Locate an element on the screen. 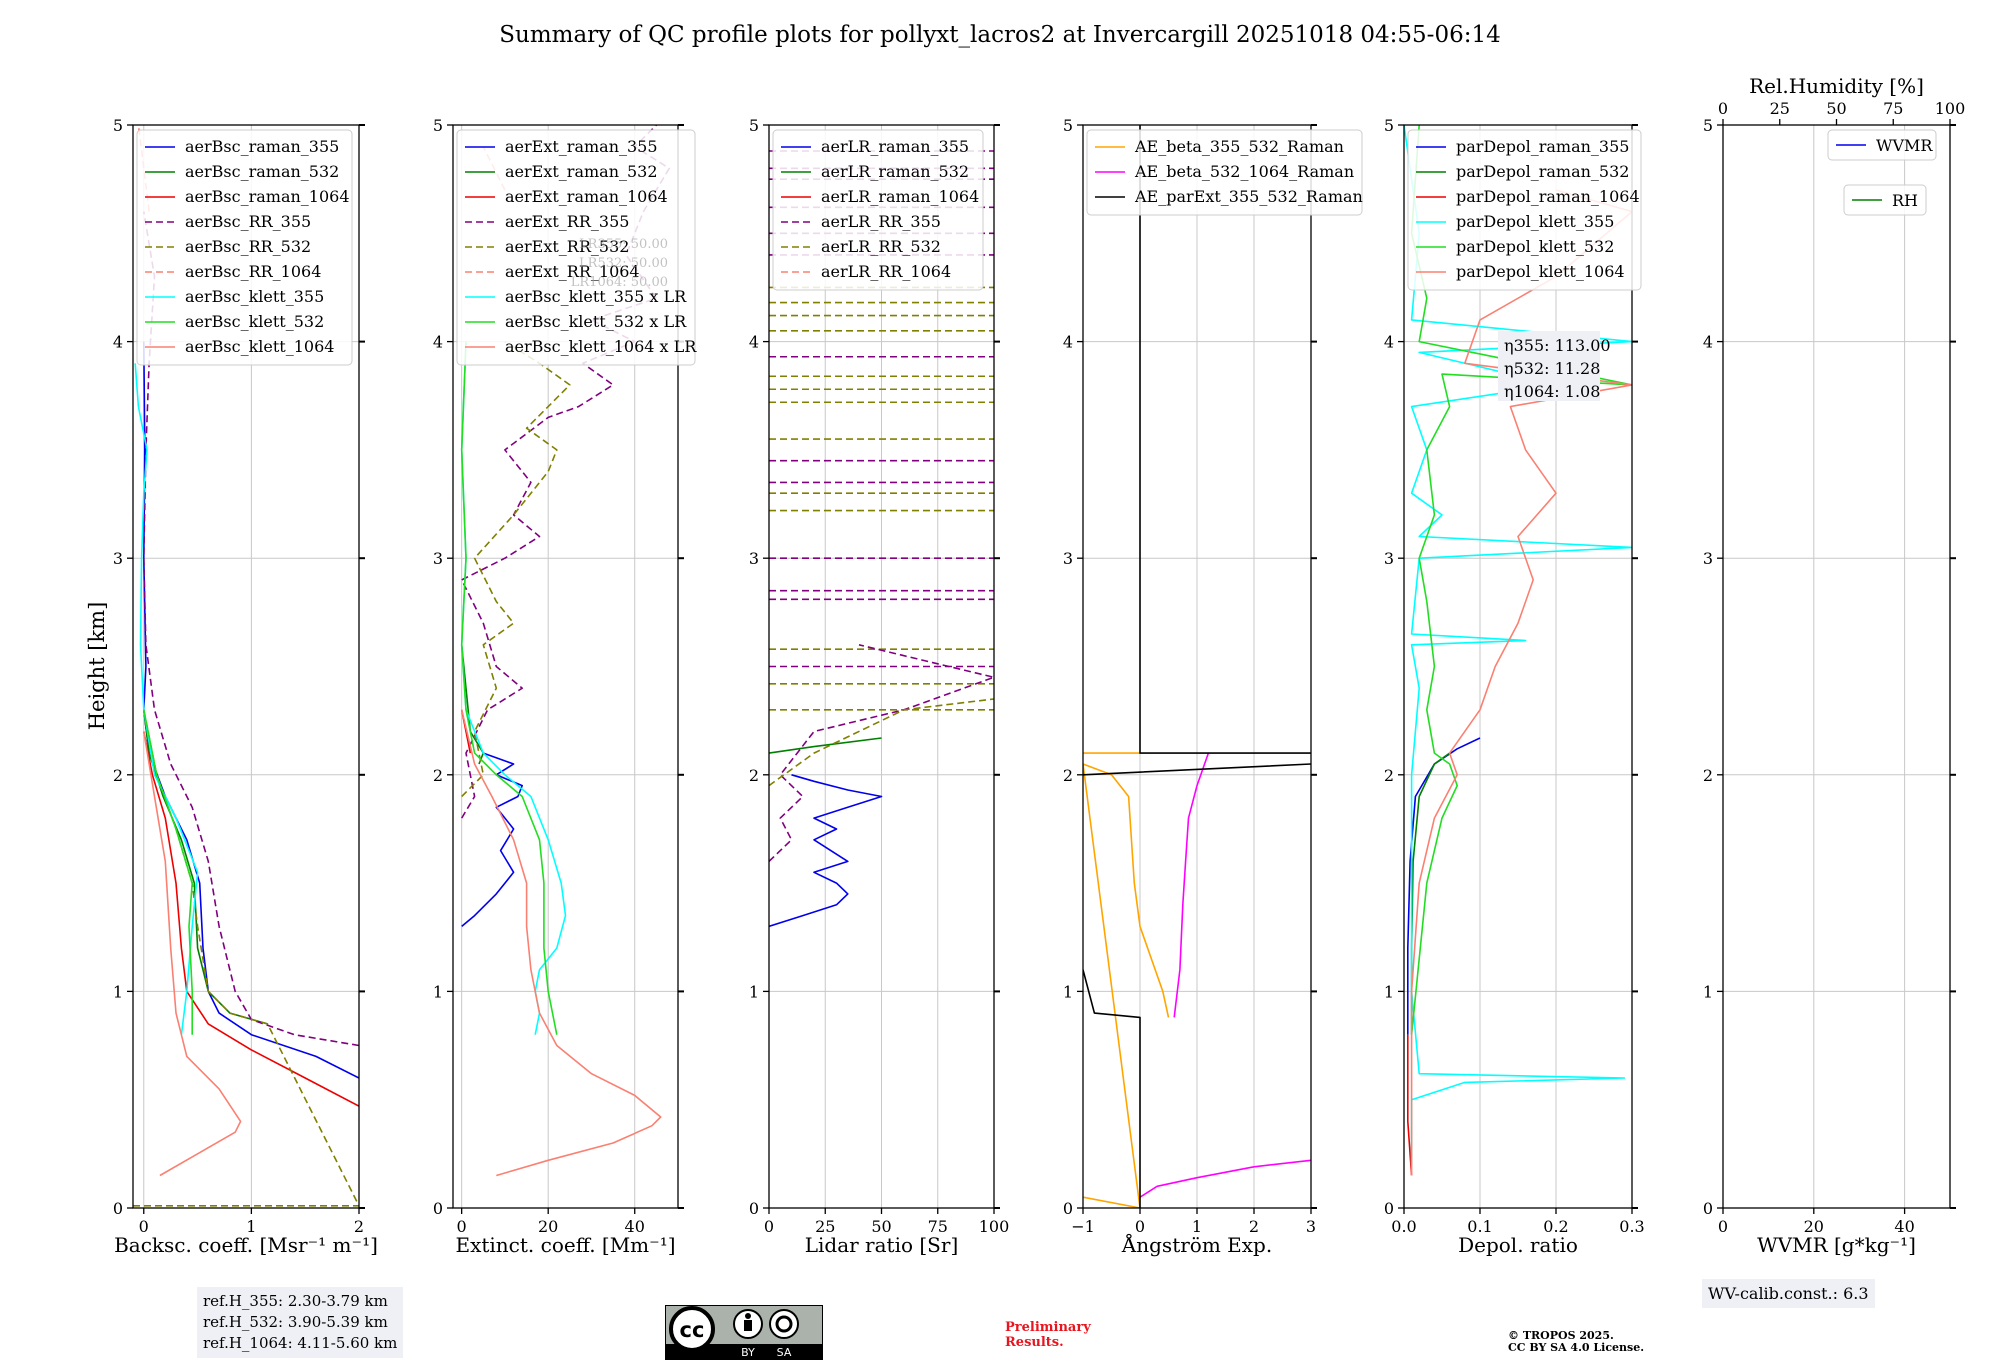  top-x-tick-label: 25 is located at coordinates (1780, 108).